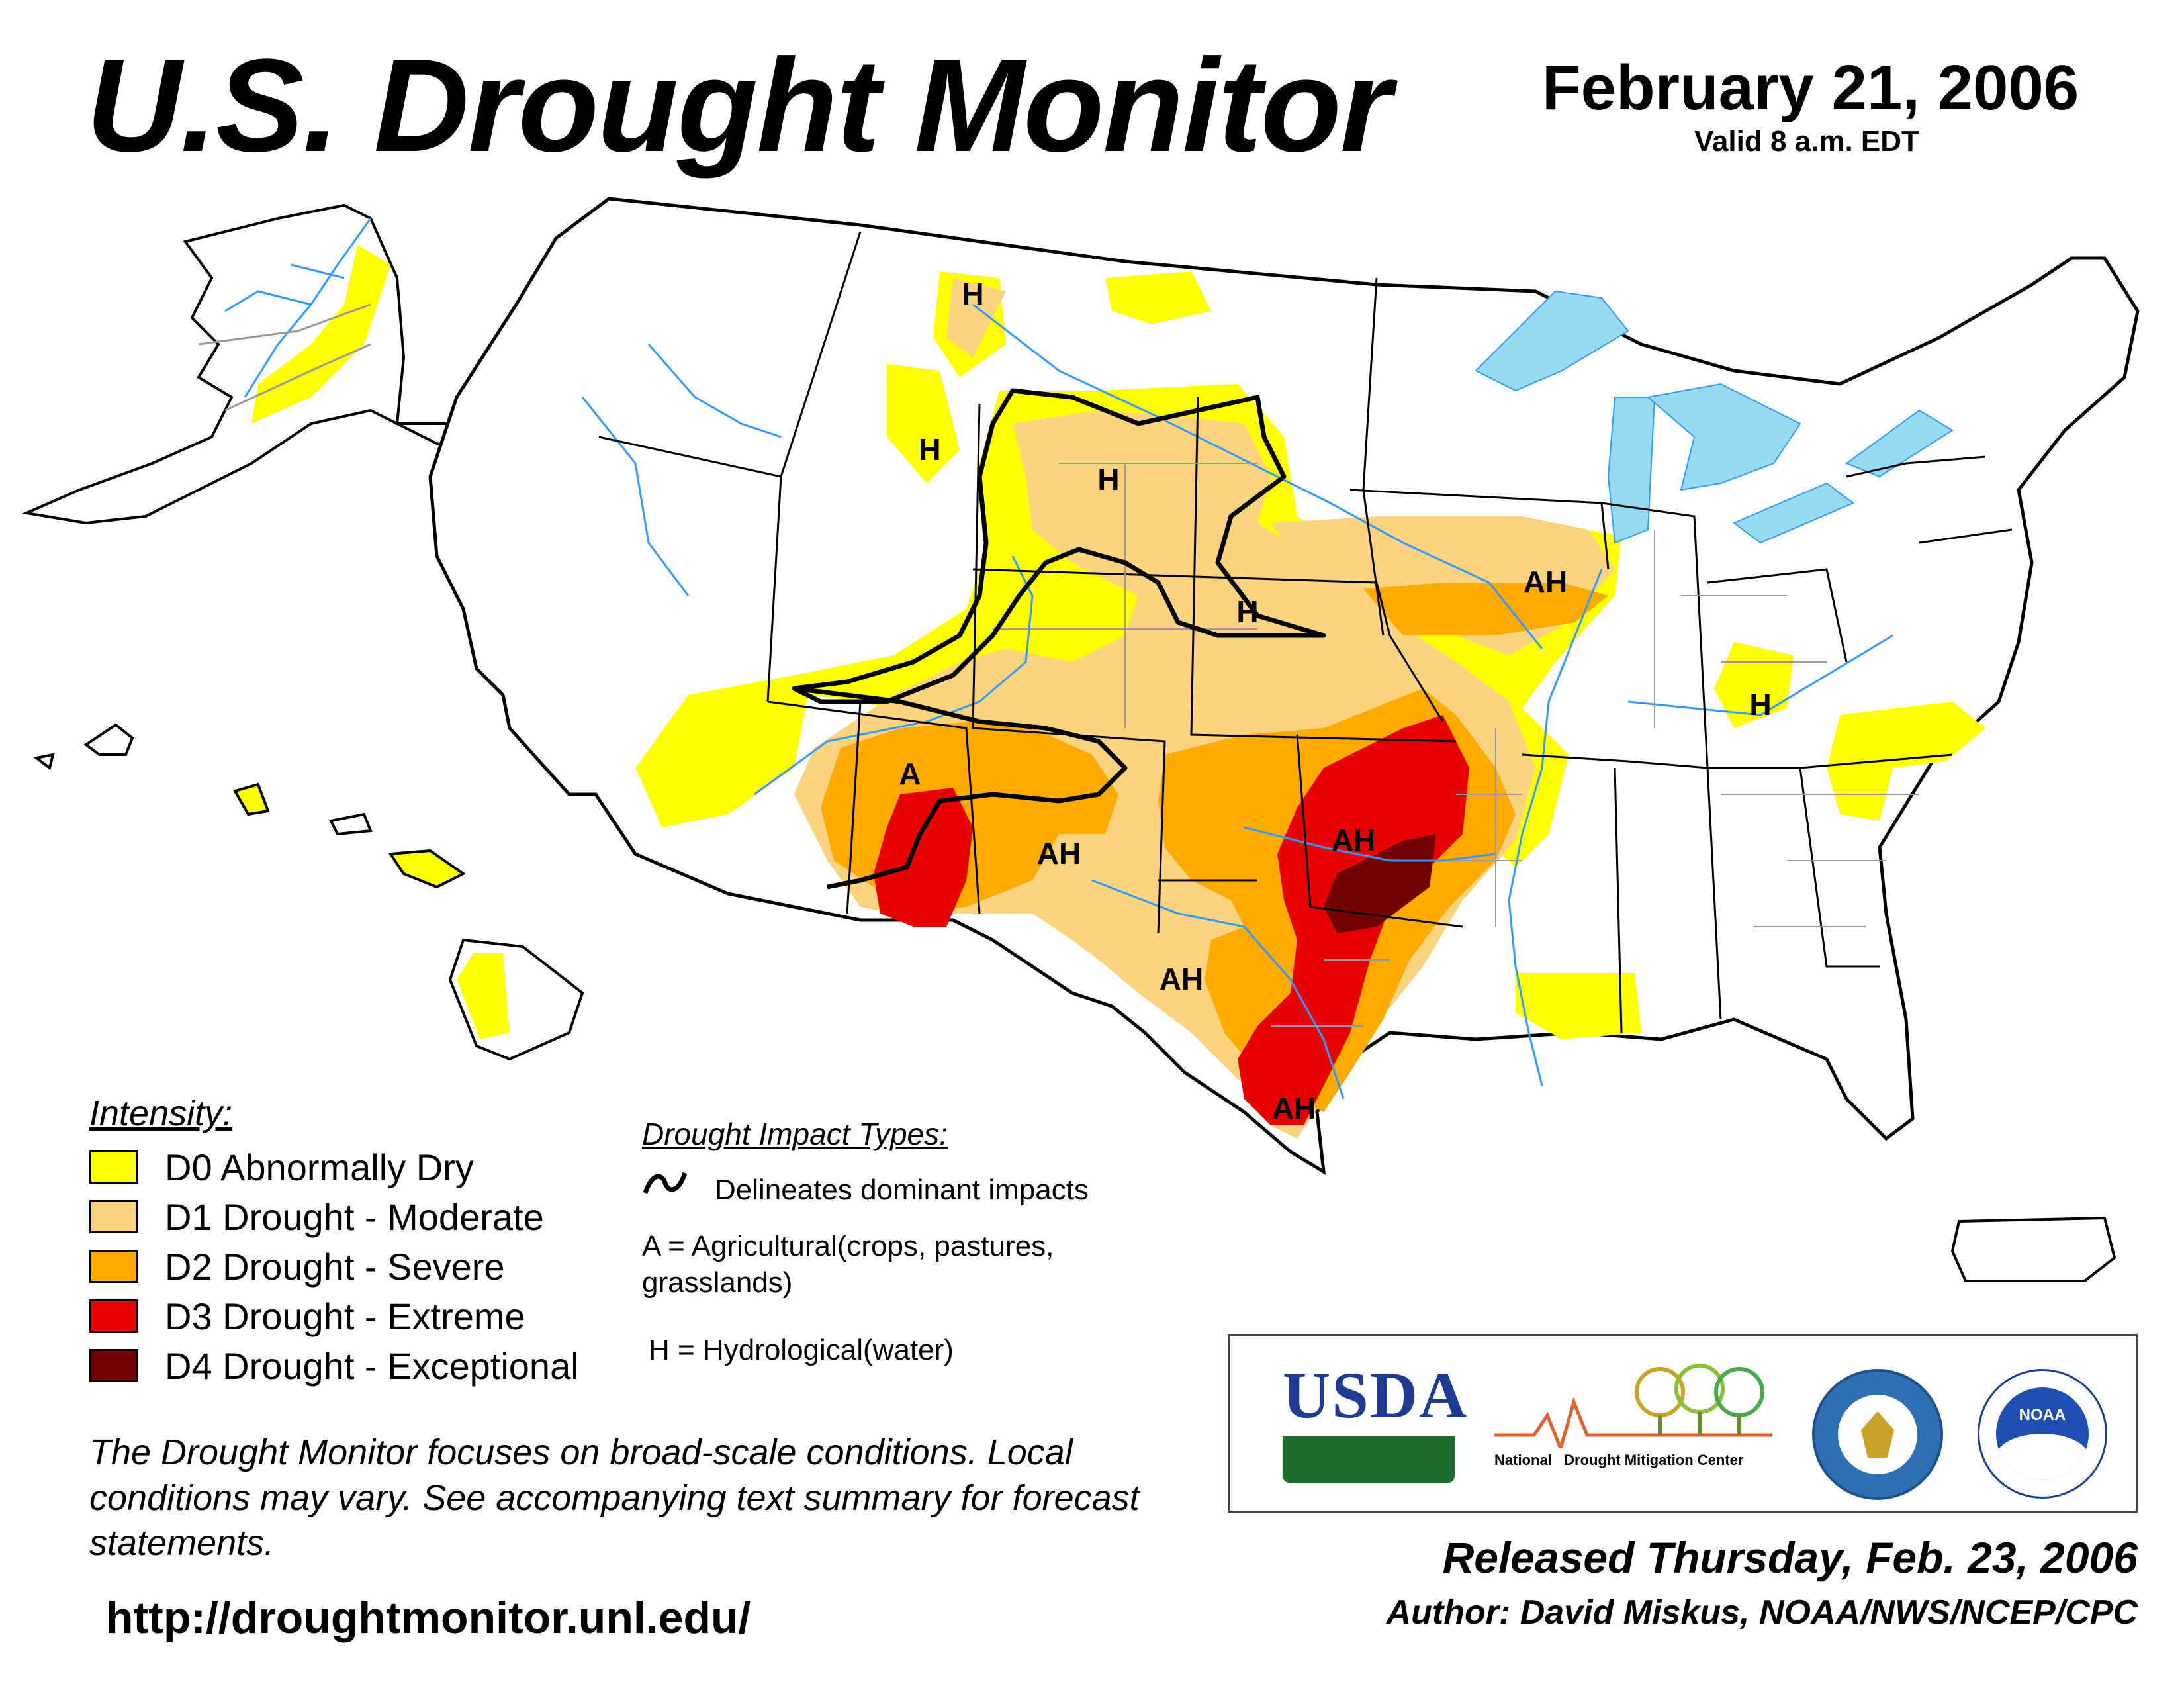 This screenshot has height=1688, width=2184. Describe the element at coordinates (161, 1113) in the screenshot. I see `legend-title: Intensity:` at that location.